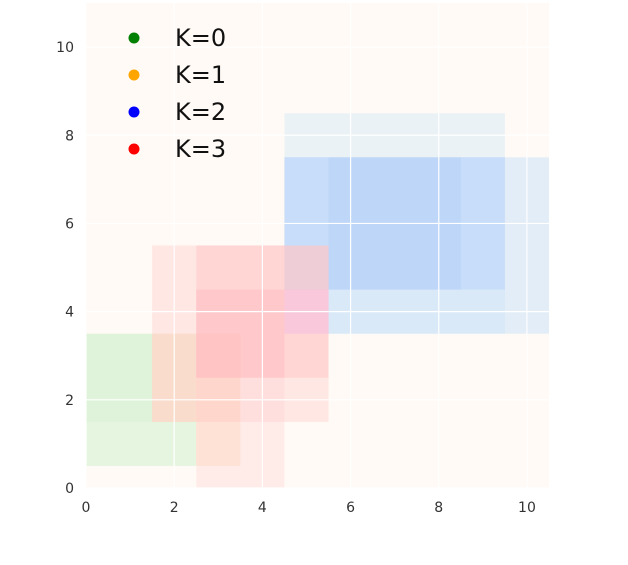  What do you see at coordinates (200, 149) in the screenshot?
I see `legend-label: K=3` at bounding box center [200, 149].